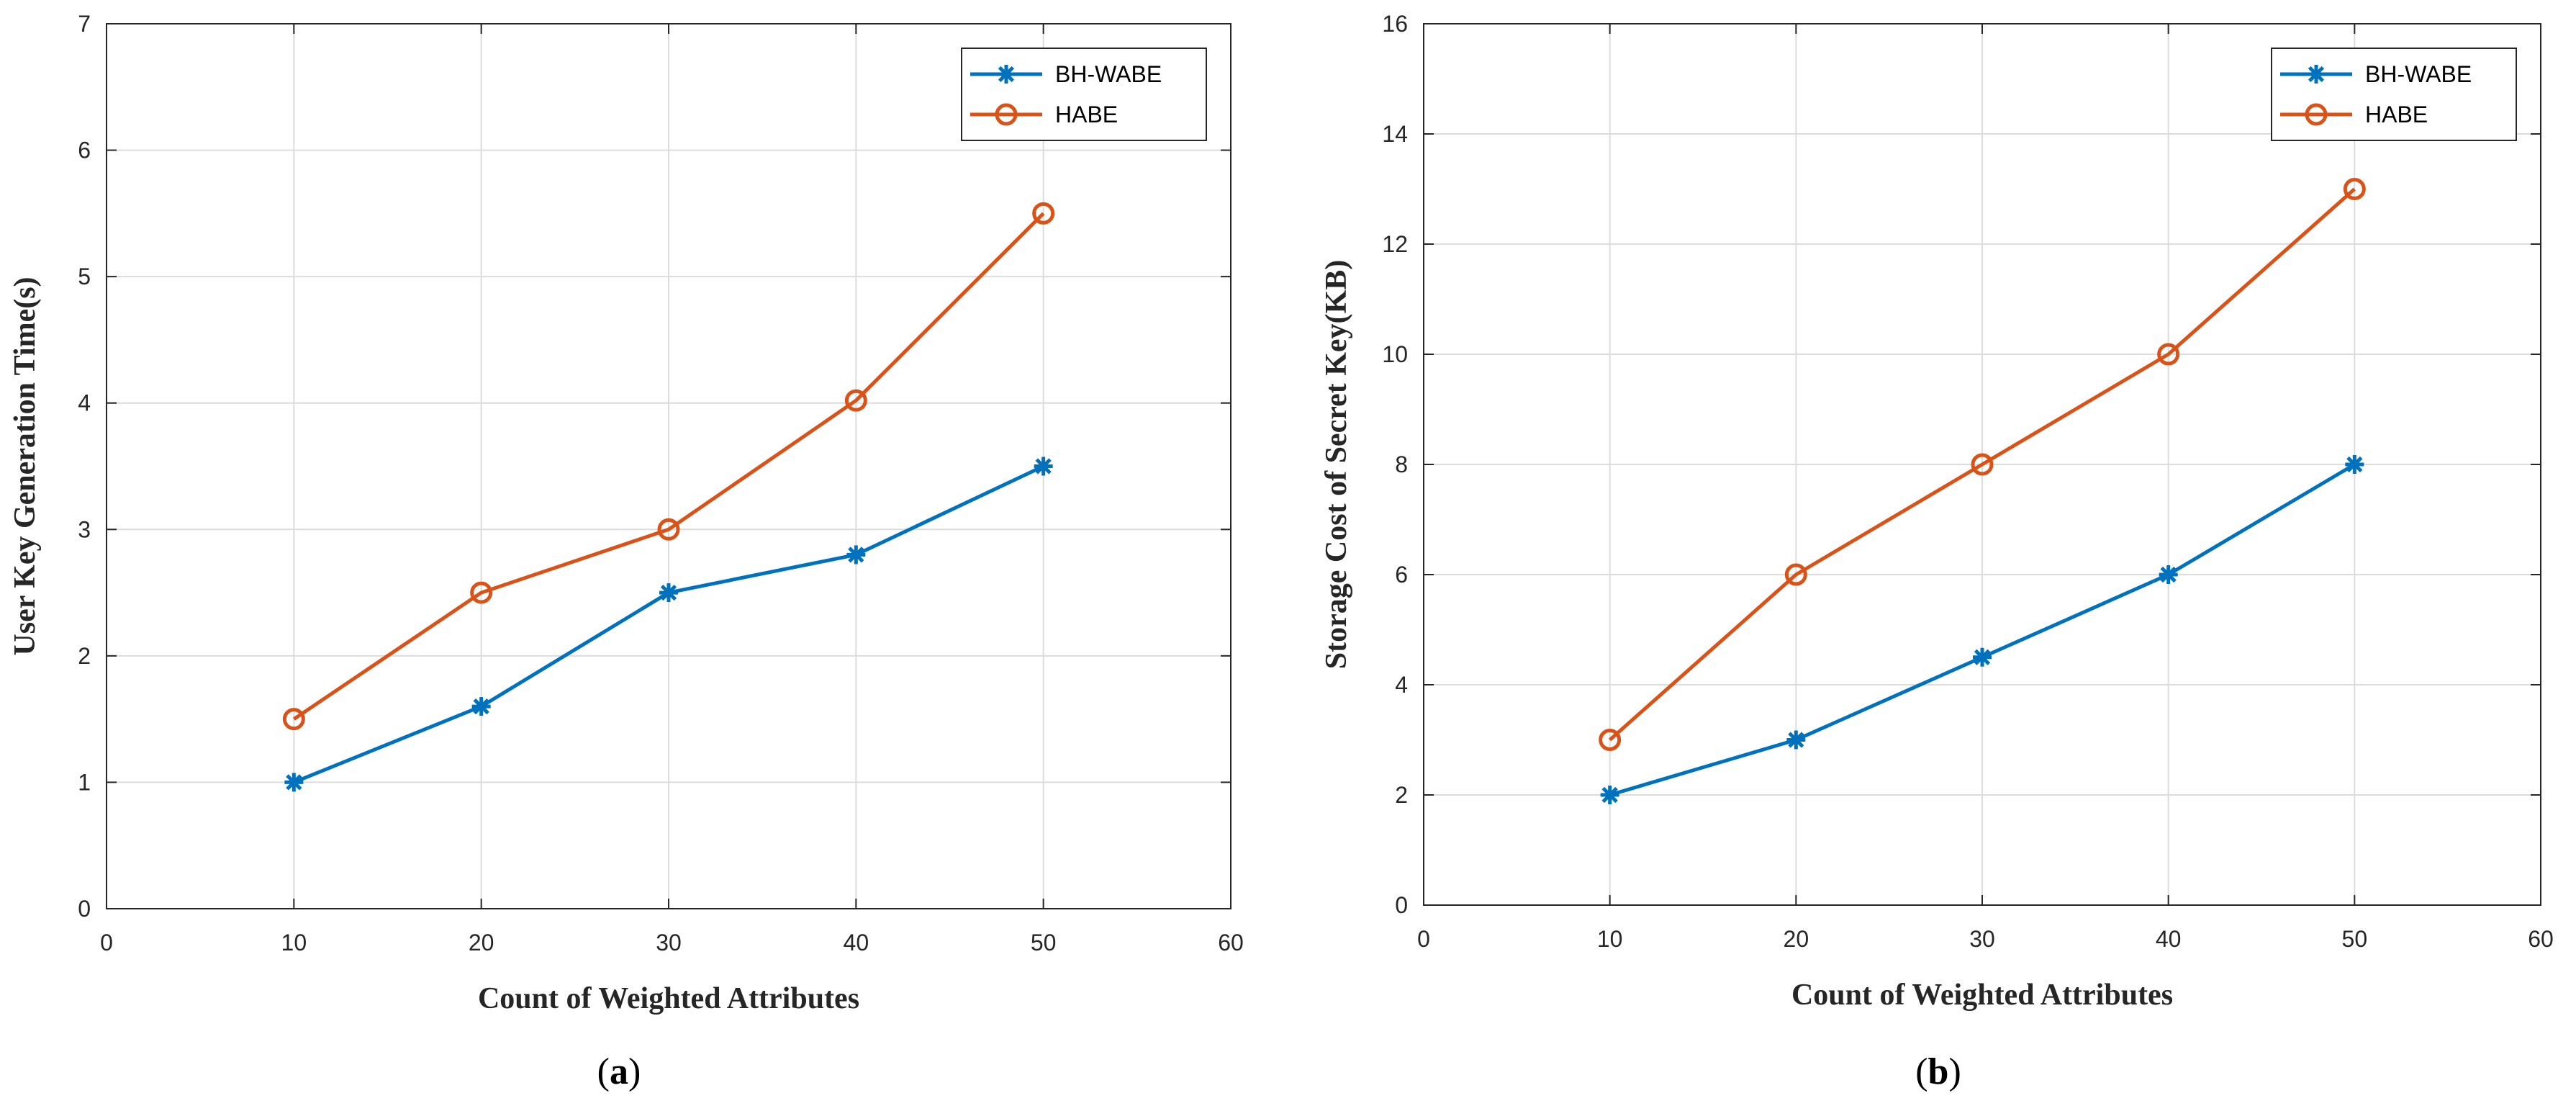 The height and width of the screenshot is (1106, 2576). Describe the element at coordinates (1395, 354) in the screenshot. I see `y-tick-label: 10` at that location.